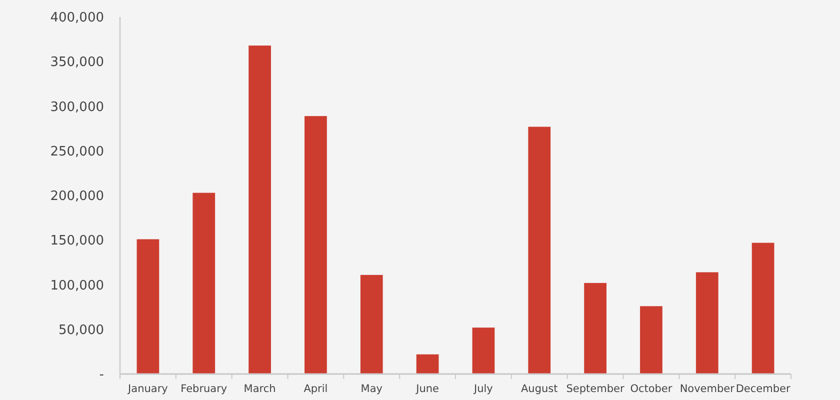 Image resolution: width=840 pixels, height=400 pixels. What do you see at coordinates (708, 389) in the screenshot?
I see `x-tick-label: November` at bounding box center [708, 389].